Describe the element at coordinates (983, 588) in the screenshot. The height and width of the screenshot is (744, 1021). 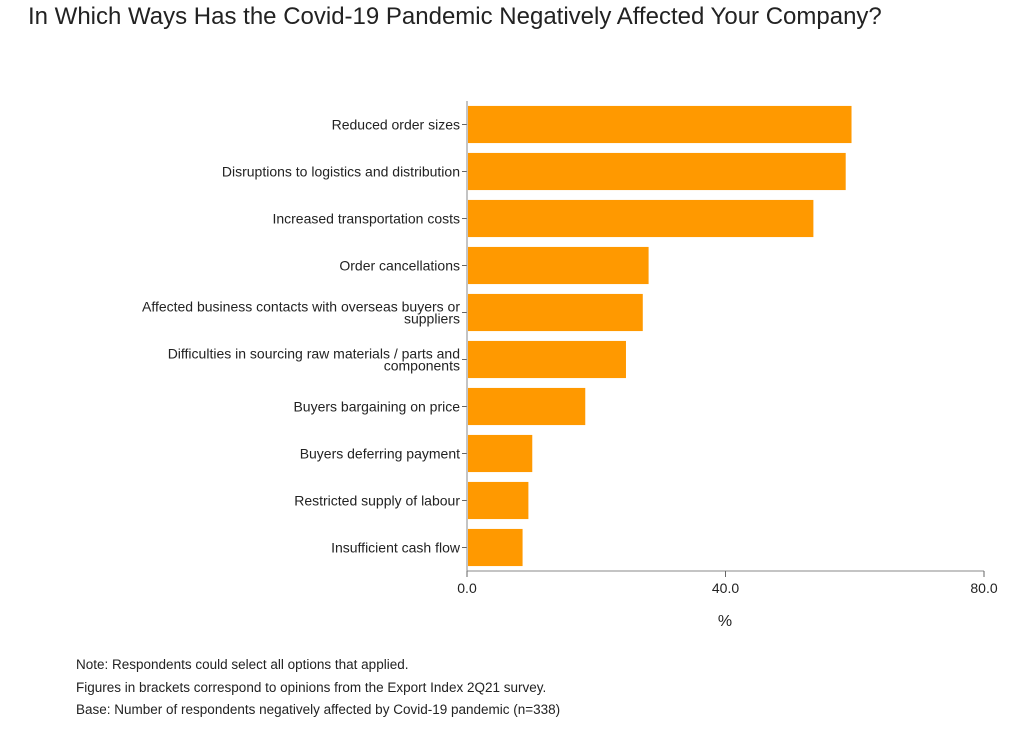
I see `x-tick-label: 80.0` at that location.